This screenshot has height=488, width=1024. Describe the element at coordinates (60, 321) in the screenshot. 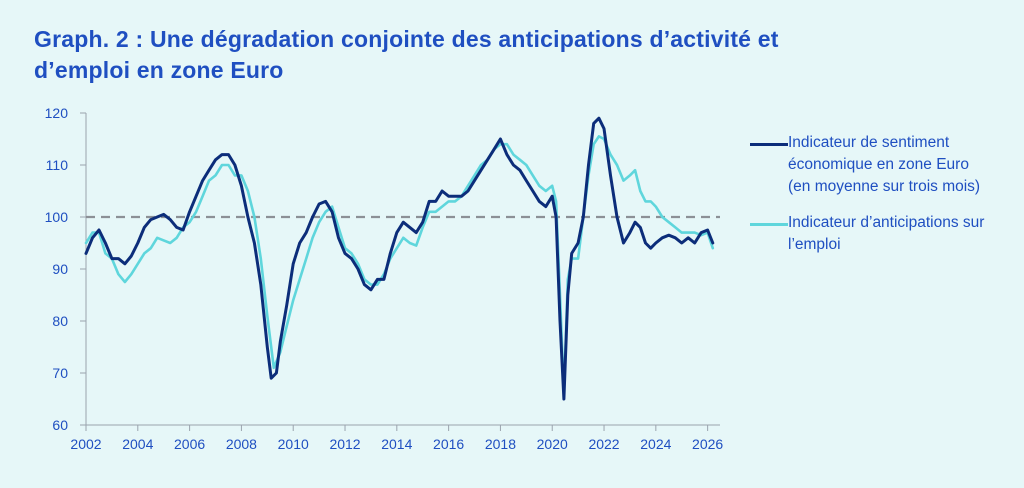

I see `y-tick-label: 80` at that location.